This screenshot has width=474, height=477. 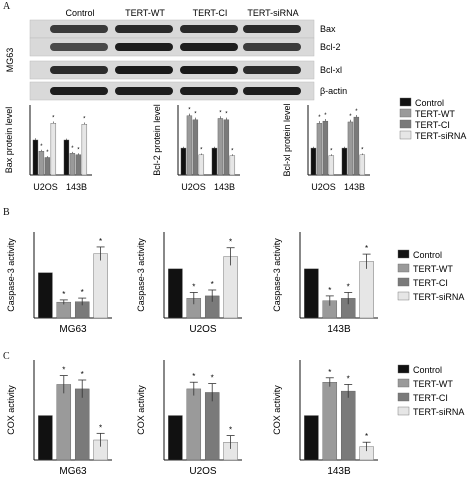 I want to click on chart-5: Caspase-3 activity * * * 143B, so click(x=325, y=283).